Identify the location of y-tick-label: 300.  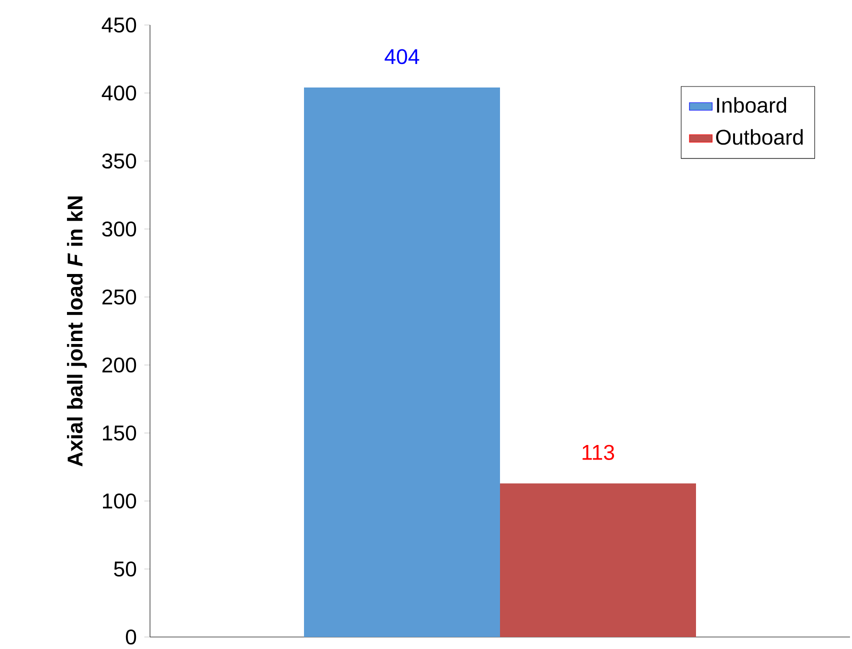
(119, 229).